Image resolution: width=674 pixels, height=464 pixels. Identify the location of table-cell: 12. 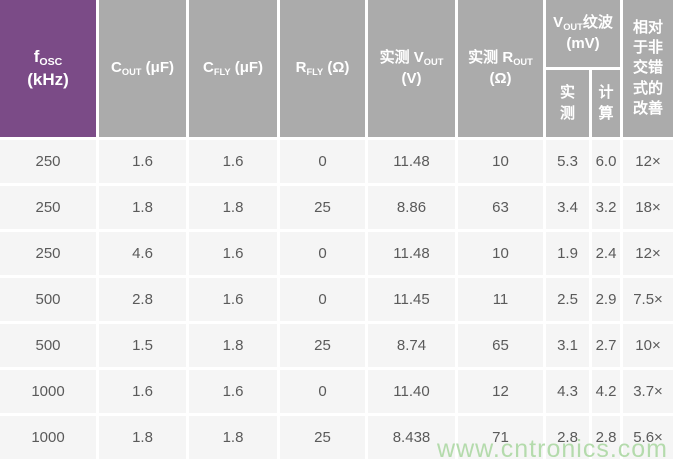
(500, 391).